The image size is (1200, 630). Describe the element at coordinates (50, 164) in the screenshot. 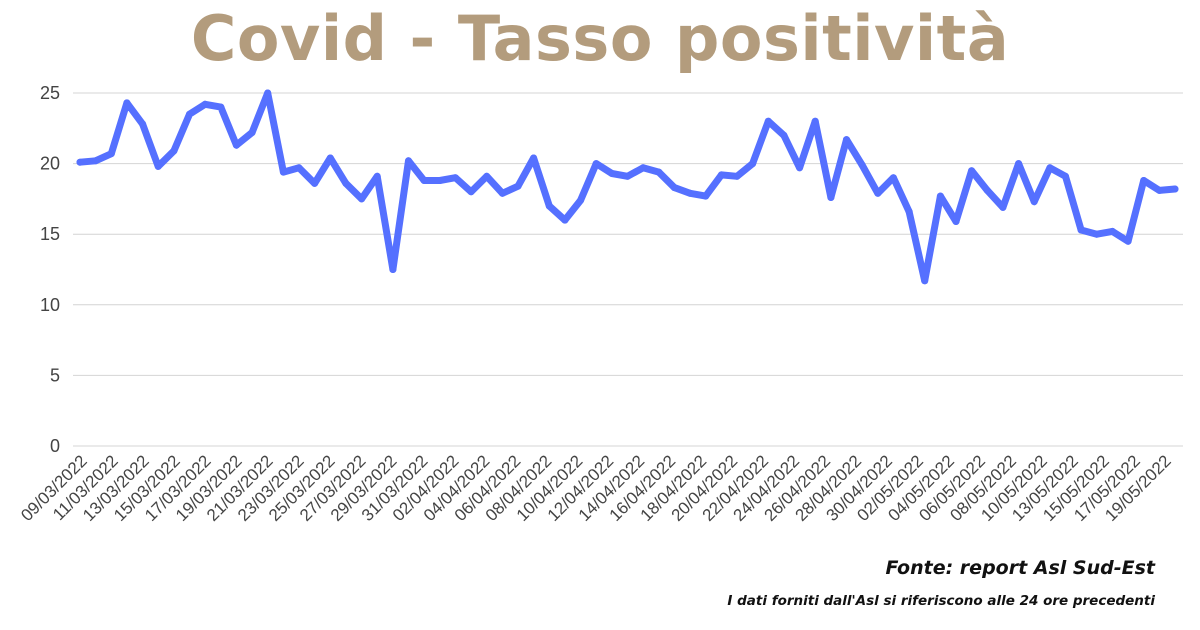

I see `y-tick-label: 20` at that location.